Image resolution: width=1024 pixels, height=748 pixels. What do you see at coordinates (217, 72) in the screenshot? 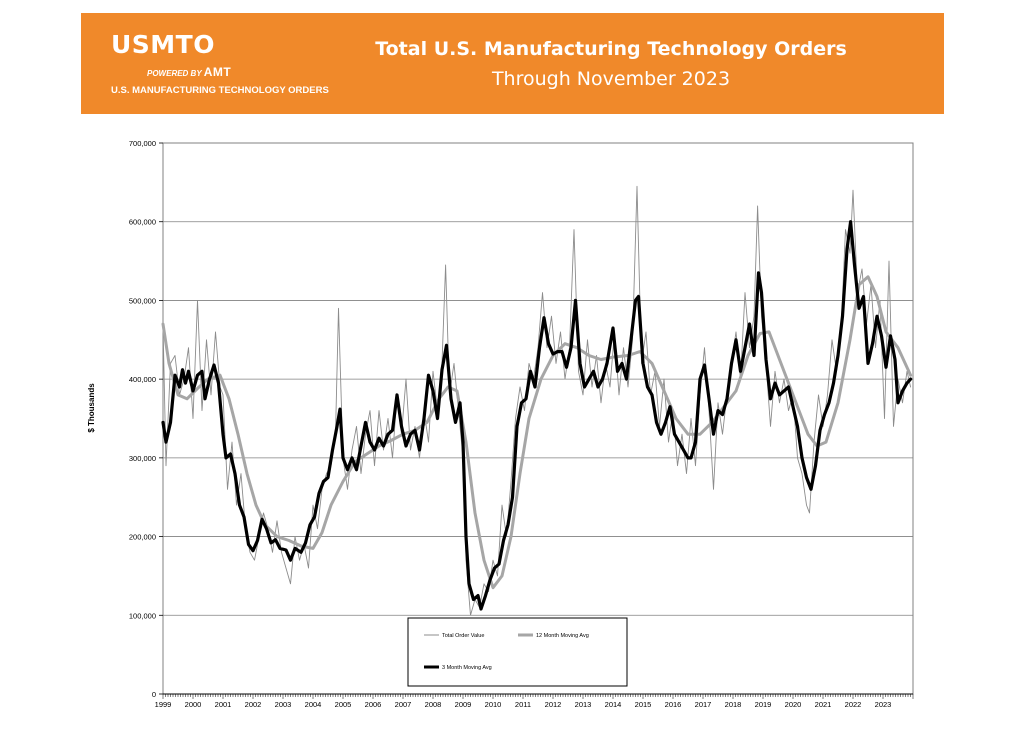
I see `amt-logo: AMT` at bounding box center [217, 72].